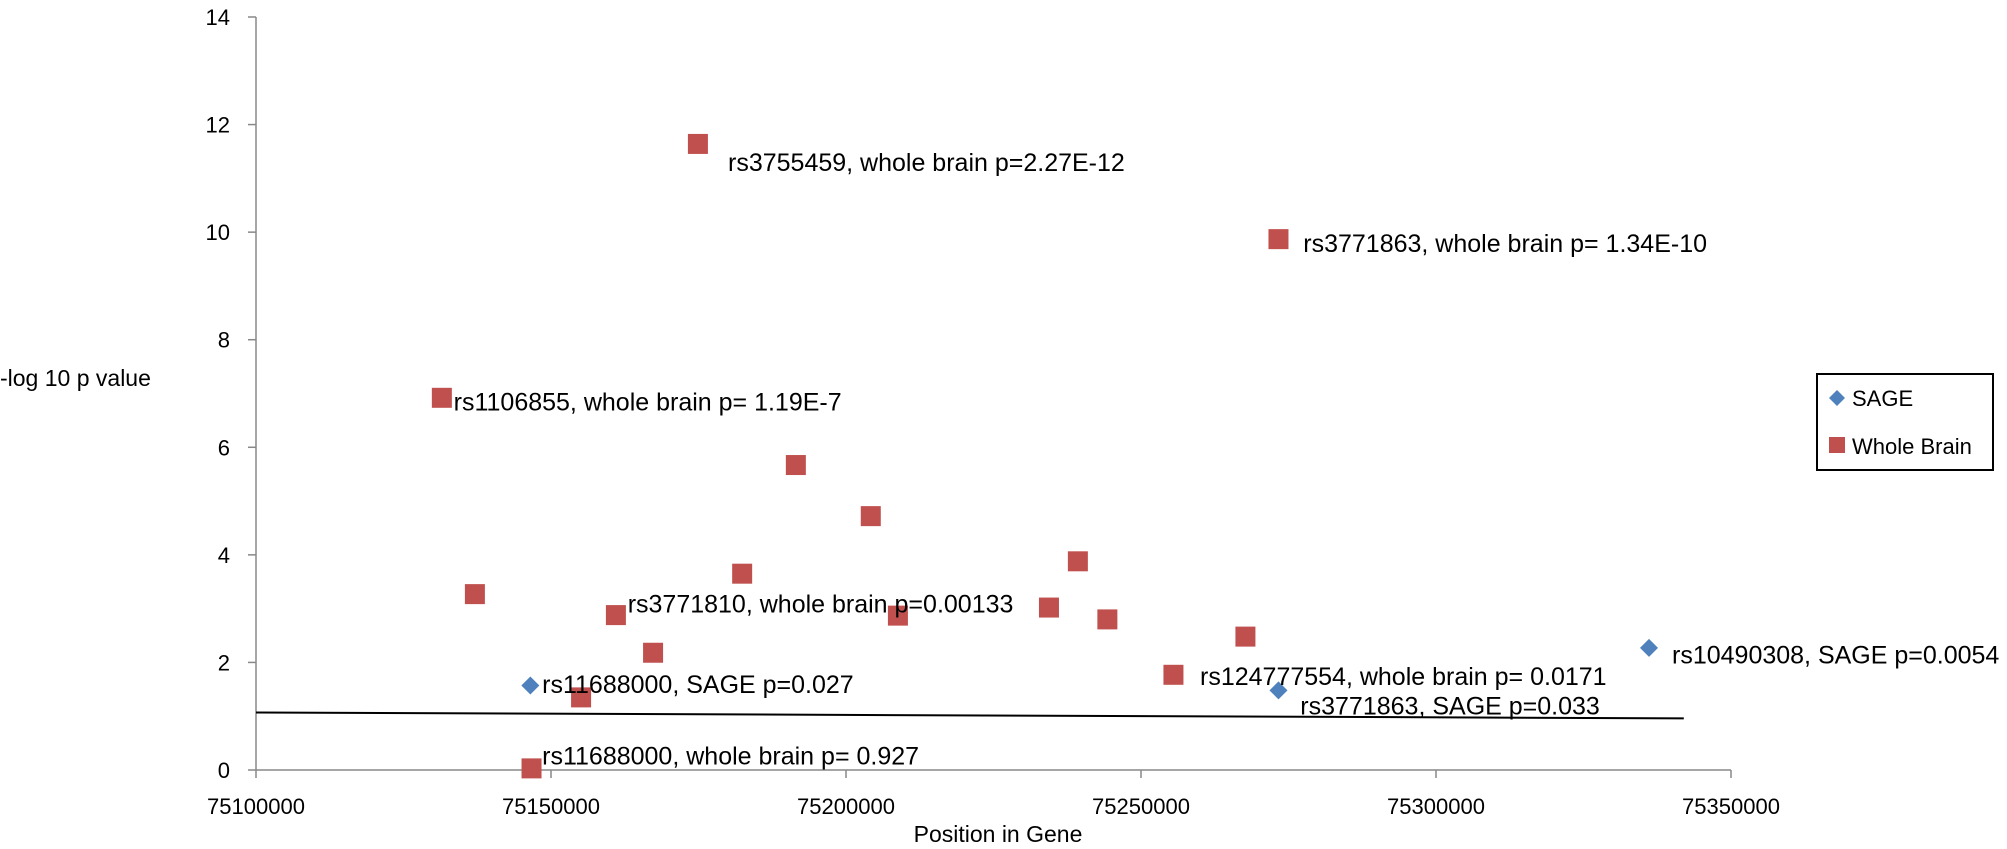  What do you see at coordinates (1912, 446) in the screenshot?
I see `legend-whole-brain-label: Whole Brain` at bounding box center [1912, 446].